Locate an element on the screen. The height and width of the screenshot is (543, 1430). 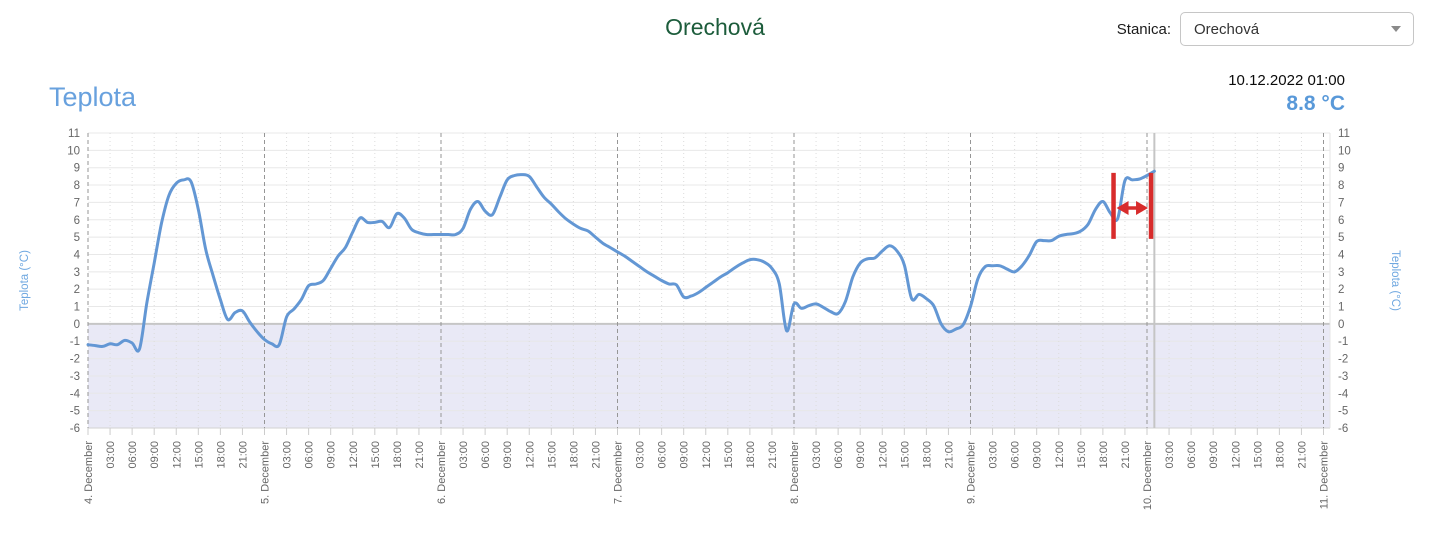
svg-text: -4 is located at coordinates (1343, 394).